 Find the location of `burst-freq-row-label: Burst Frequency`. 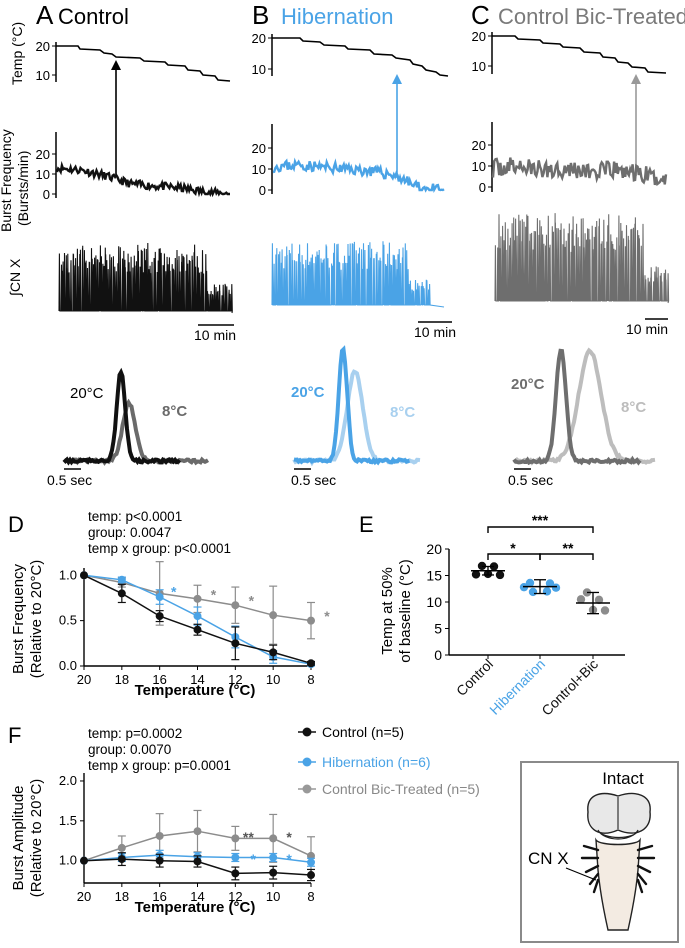

burst-freq-row-label: Burst Frequency is located at coordinates (7, 180).